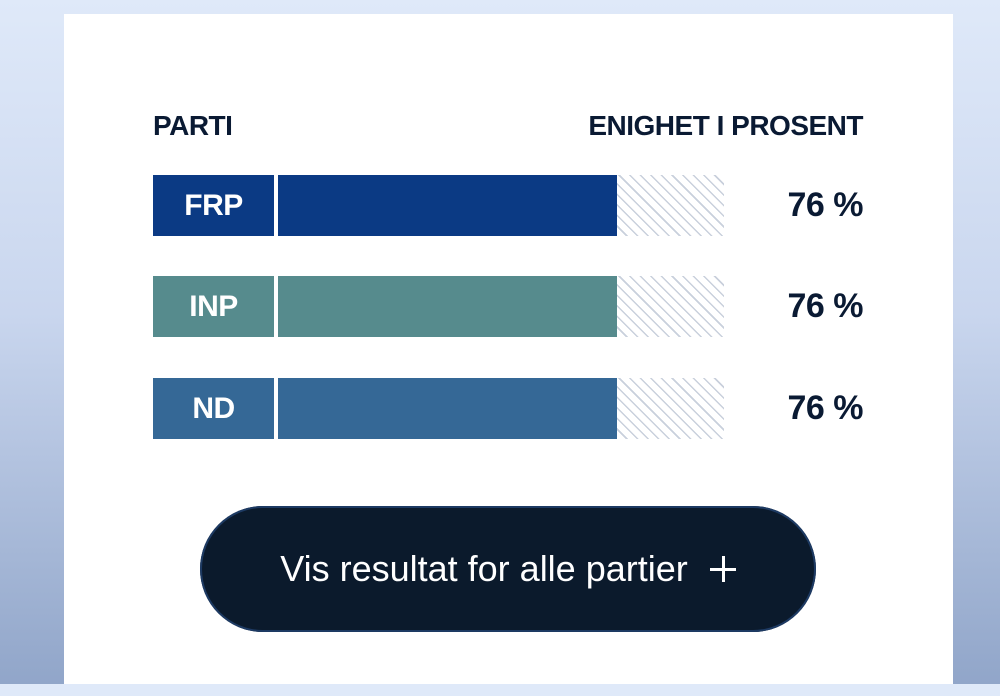 The height and width of the screenshot is (696, 1000). What do you see at coordinates (193, 125) in the screenshot?
I see `party-column-header: PARTI` at bounding box center [193, 125].